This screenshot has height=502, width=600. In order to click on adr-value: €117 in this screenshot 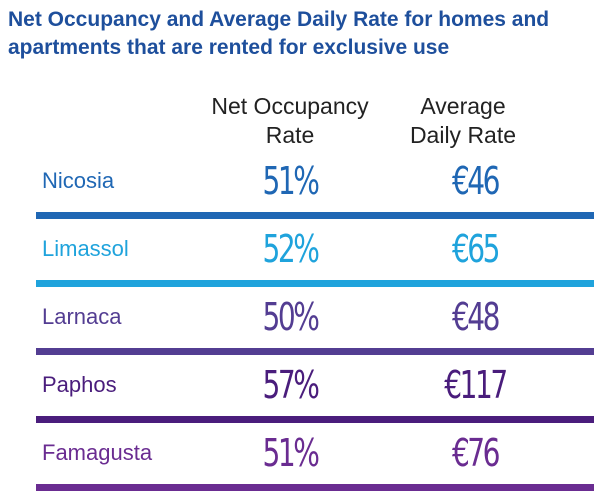, I will do `click(476, 385)`.